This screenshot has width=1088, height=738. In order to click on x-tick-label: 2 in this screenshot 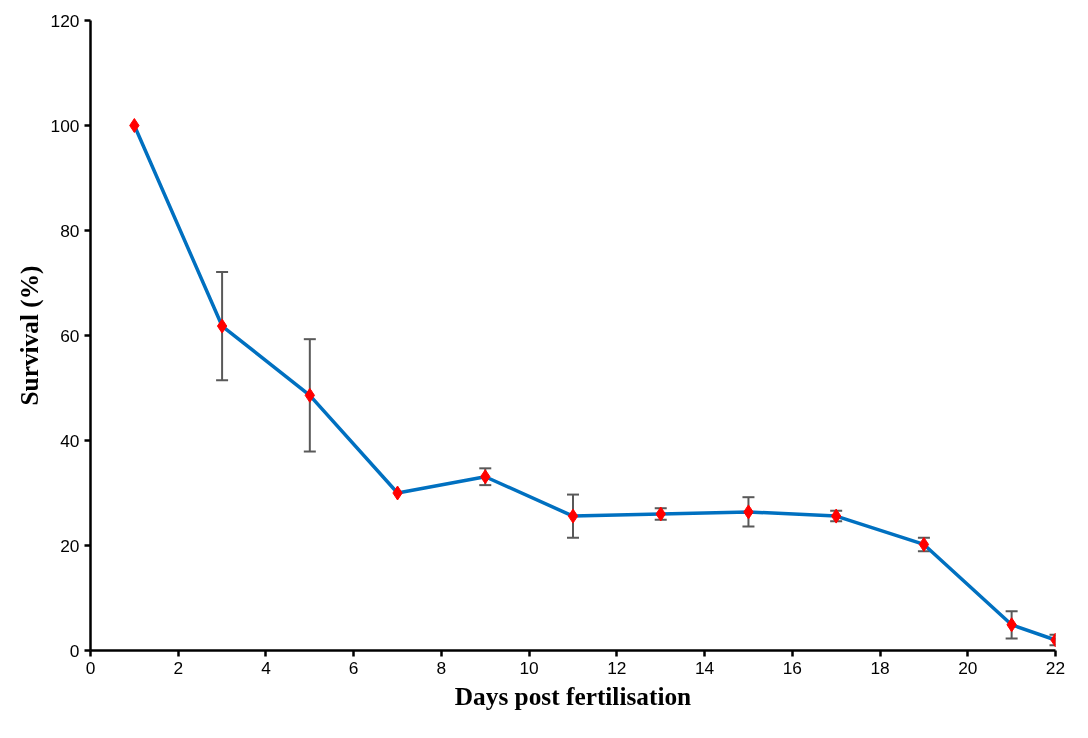, I will do `click(178, 667)`.